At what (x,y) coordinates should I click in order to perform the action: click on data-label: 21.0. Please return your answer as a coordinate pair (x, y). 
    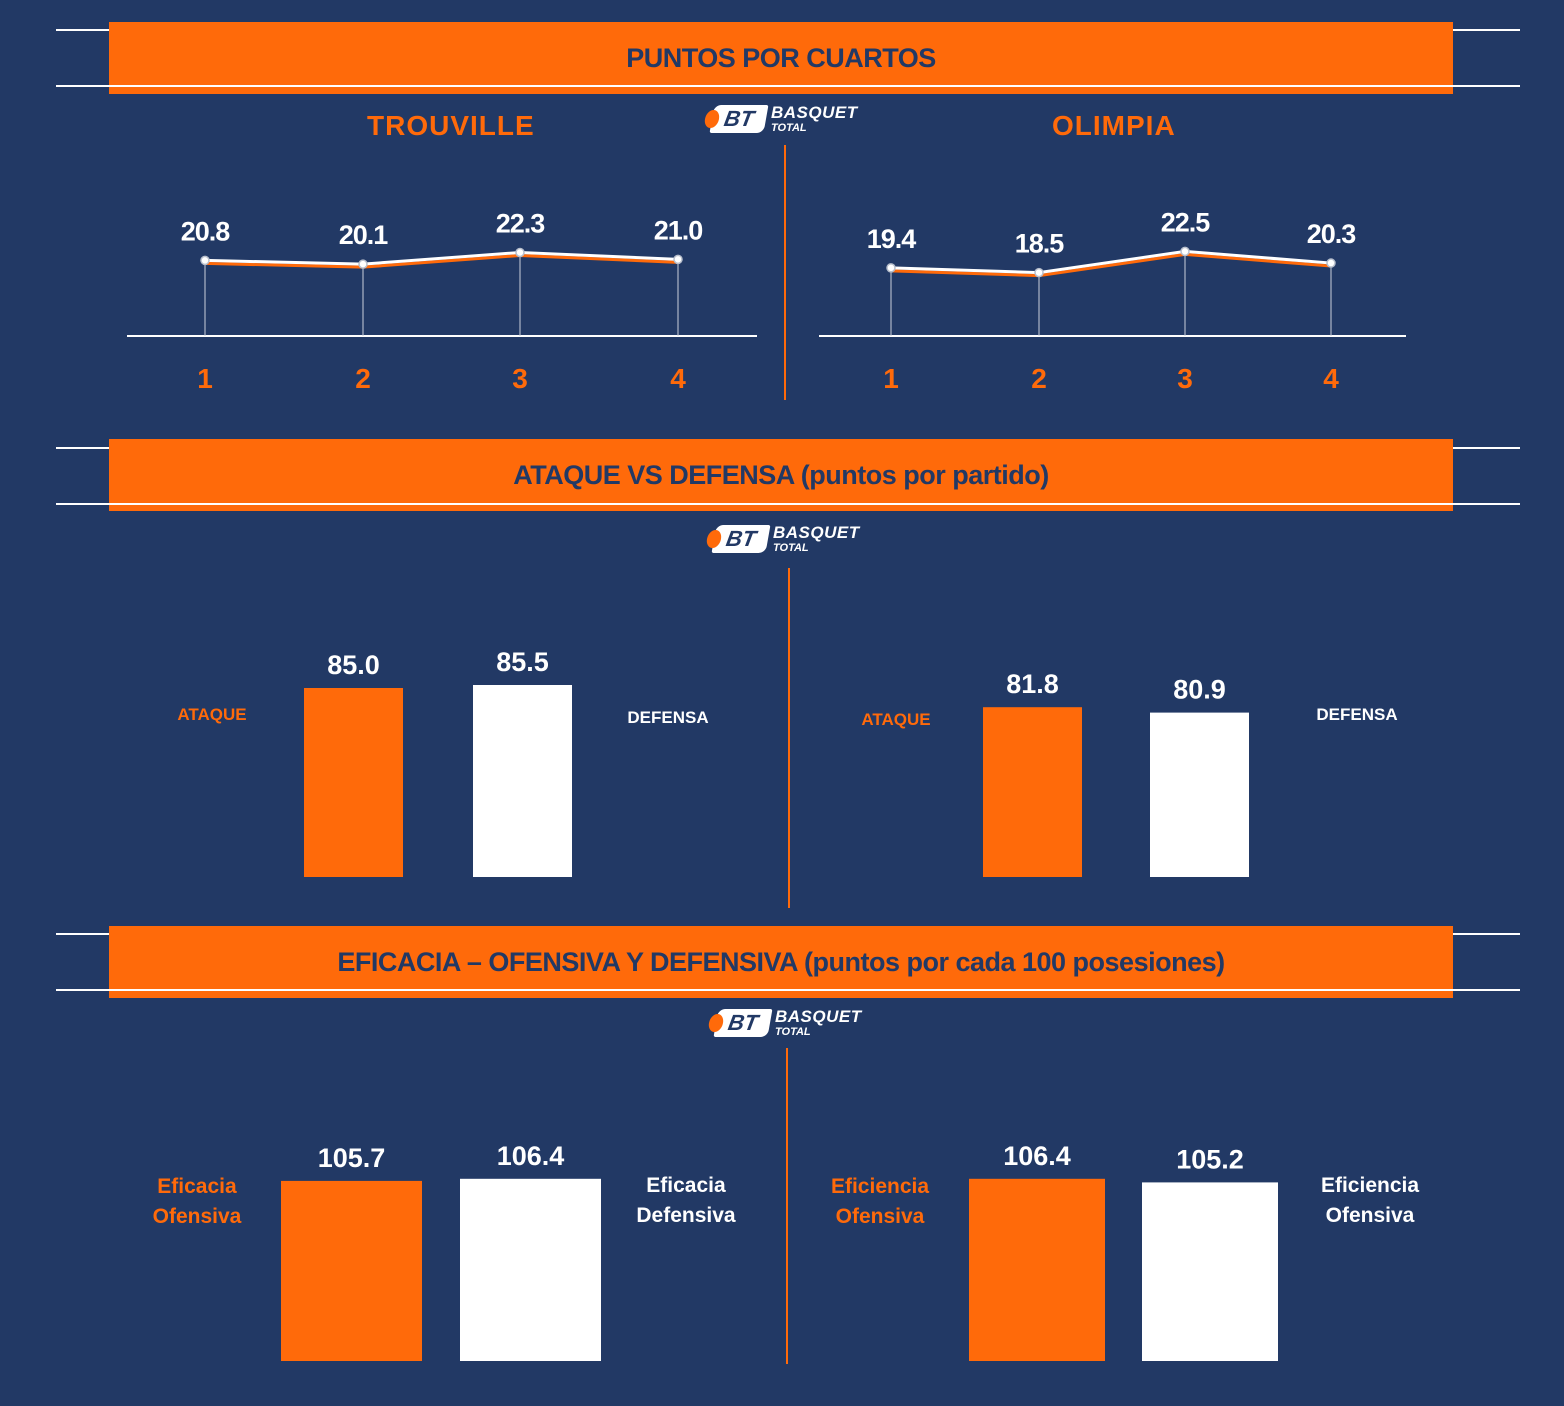
    Looking at the image, I should click on (678, 230).